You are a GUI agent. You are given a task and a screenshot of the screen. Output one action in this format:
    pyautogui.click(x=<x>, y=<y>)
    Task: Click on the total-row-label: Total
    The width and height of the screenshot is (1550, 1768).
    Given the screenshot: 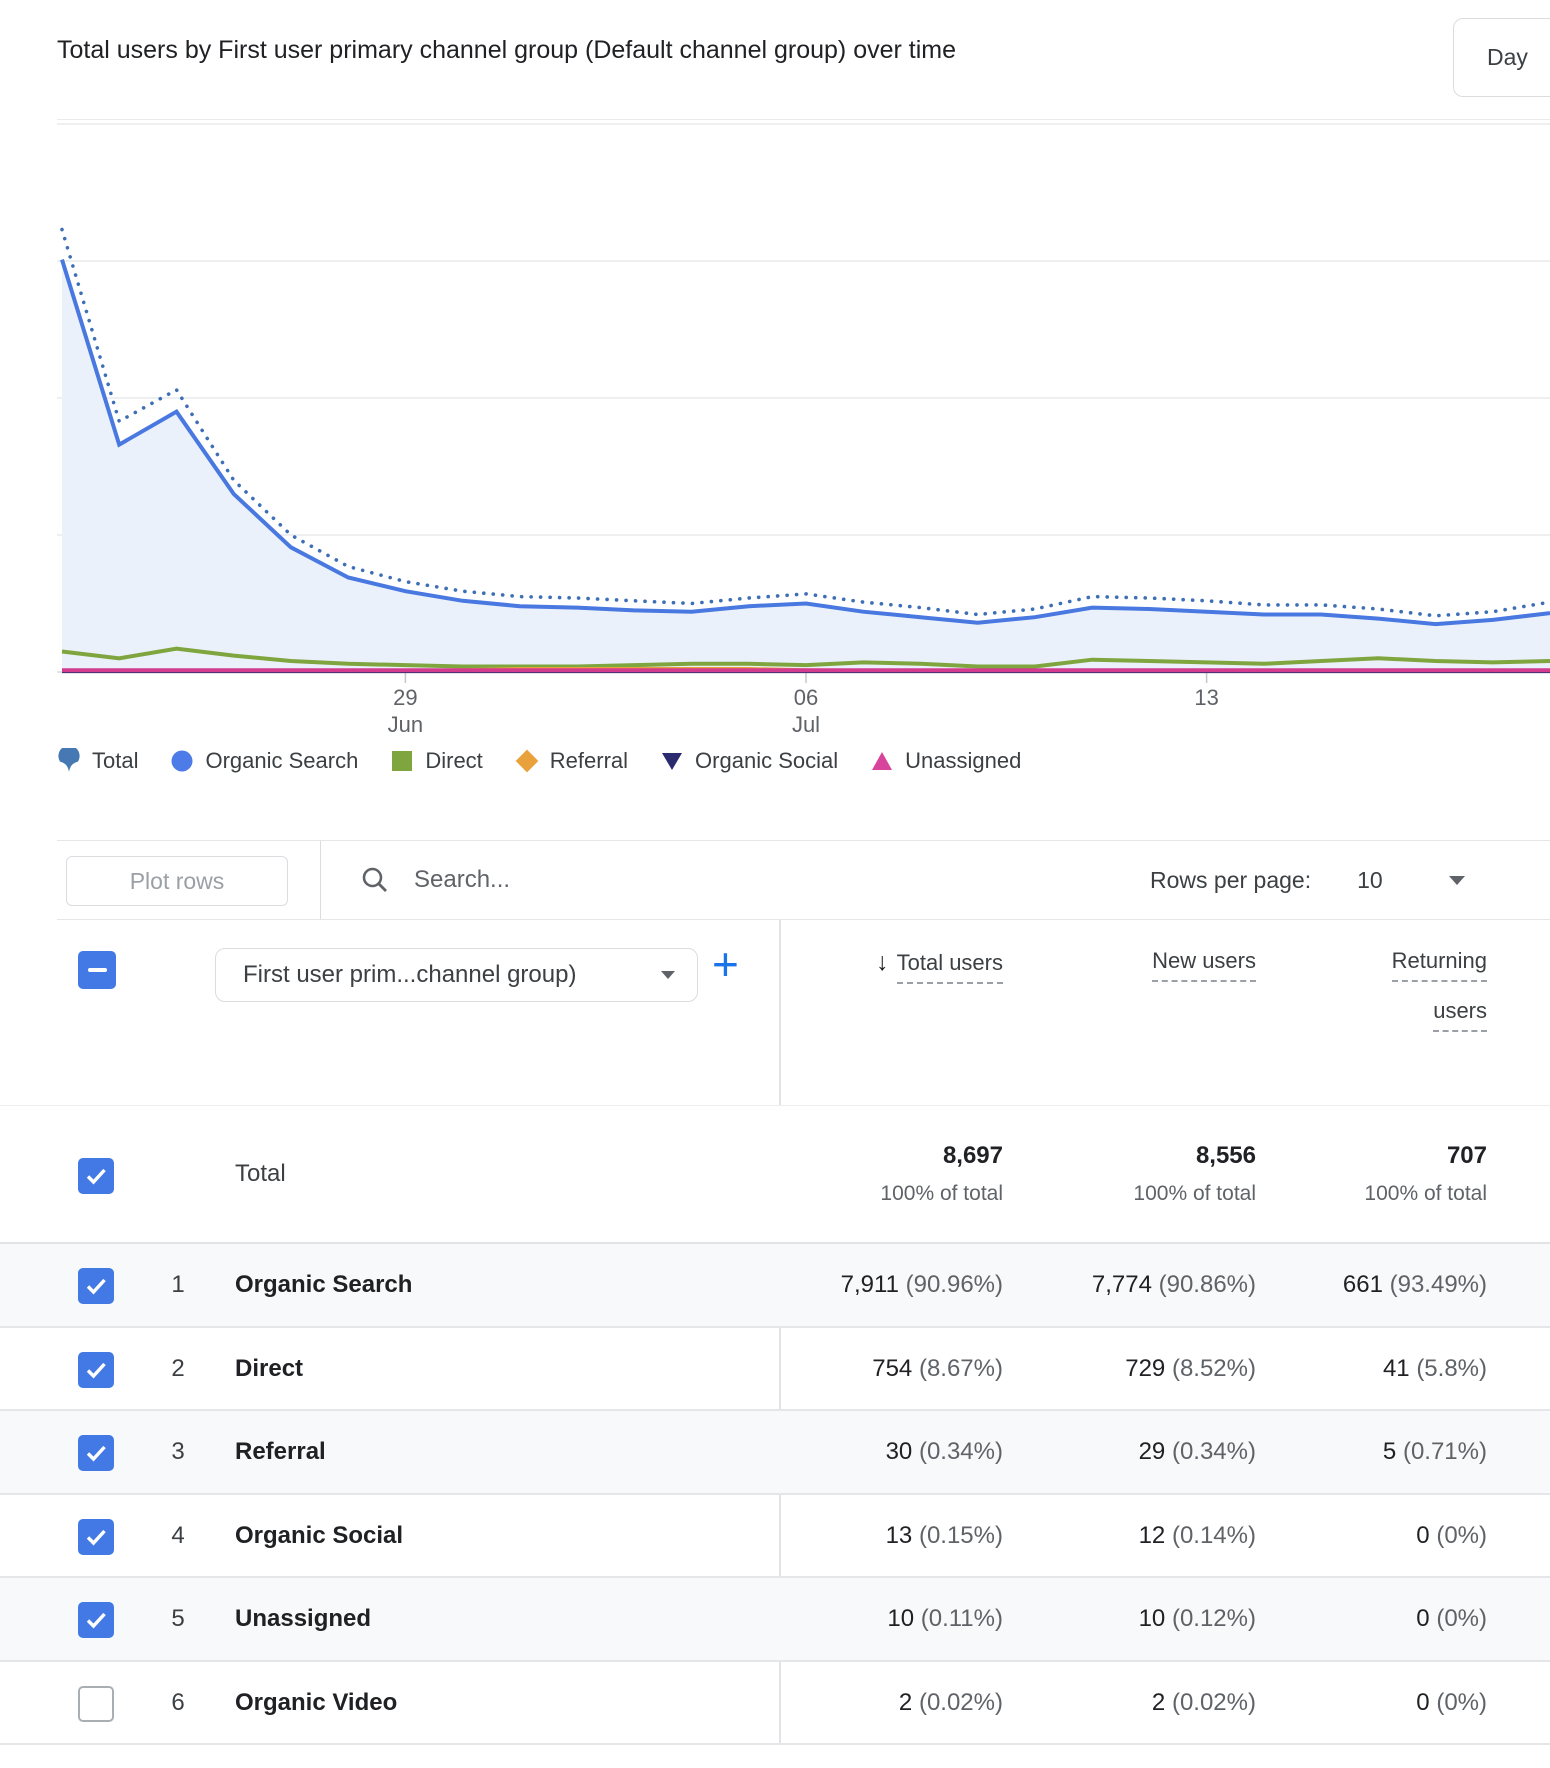 What is the action you would take?
    pyautogui.click(x=260, y=1173)
    